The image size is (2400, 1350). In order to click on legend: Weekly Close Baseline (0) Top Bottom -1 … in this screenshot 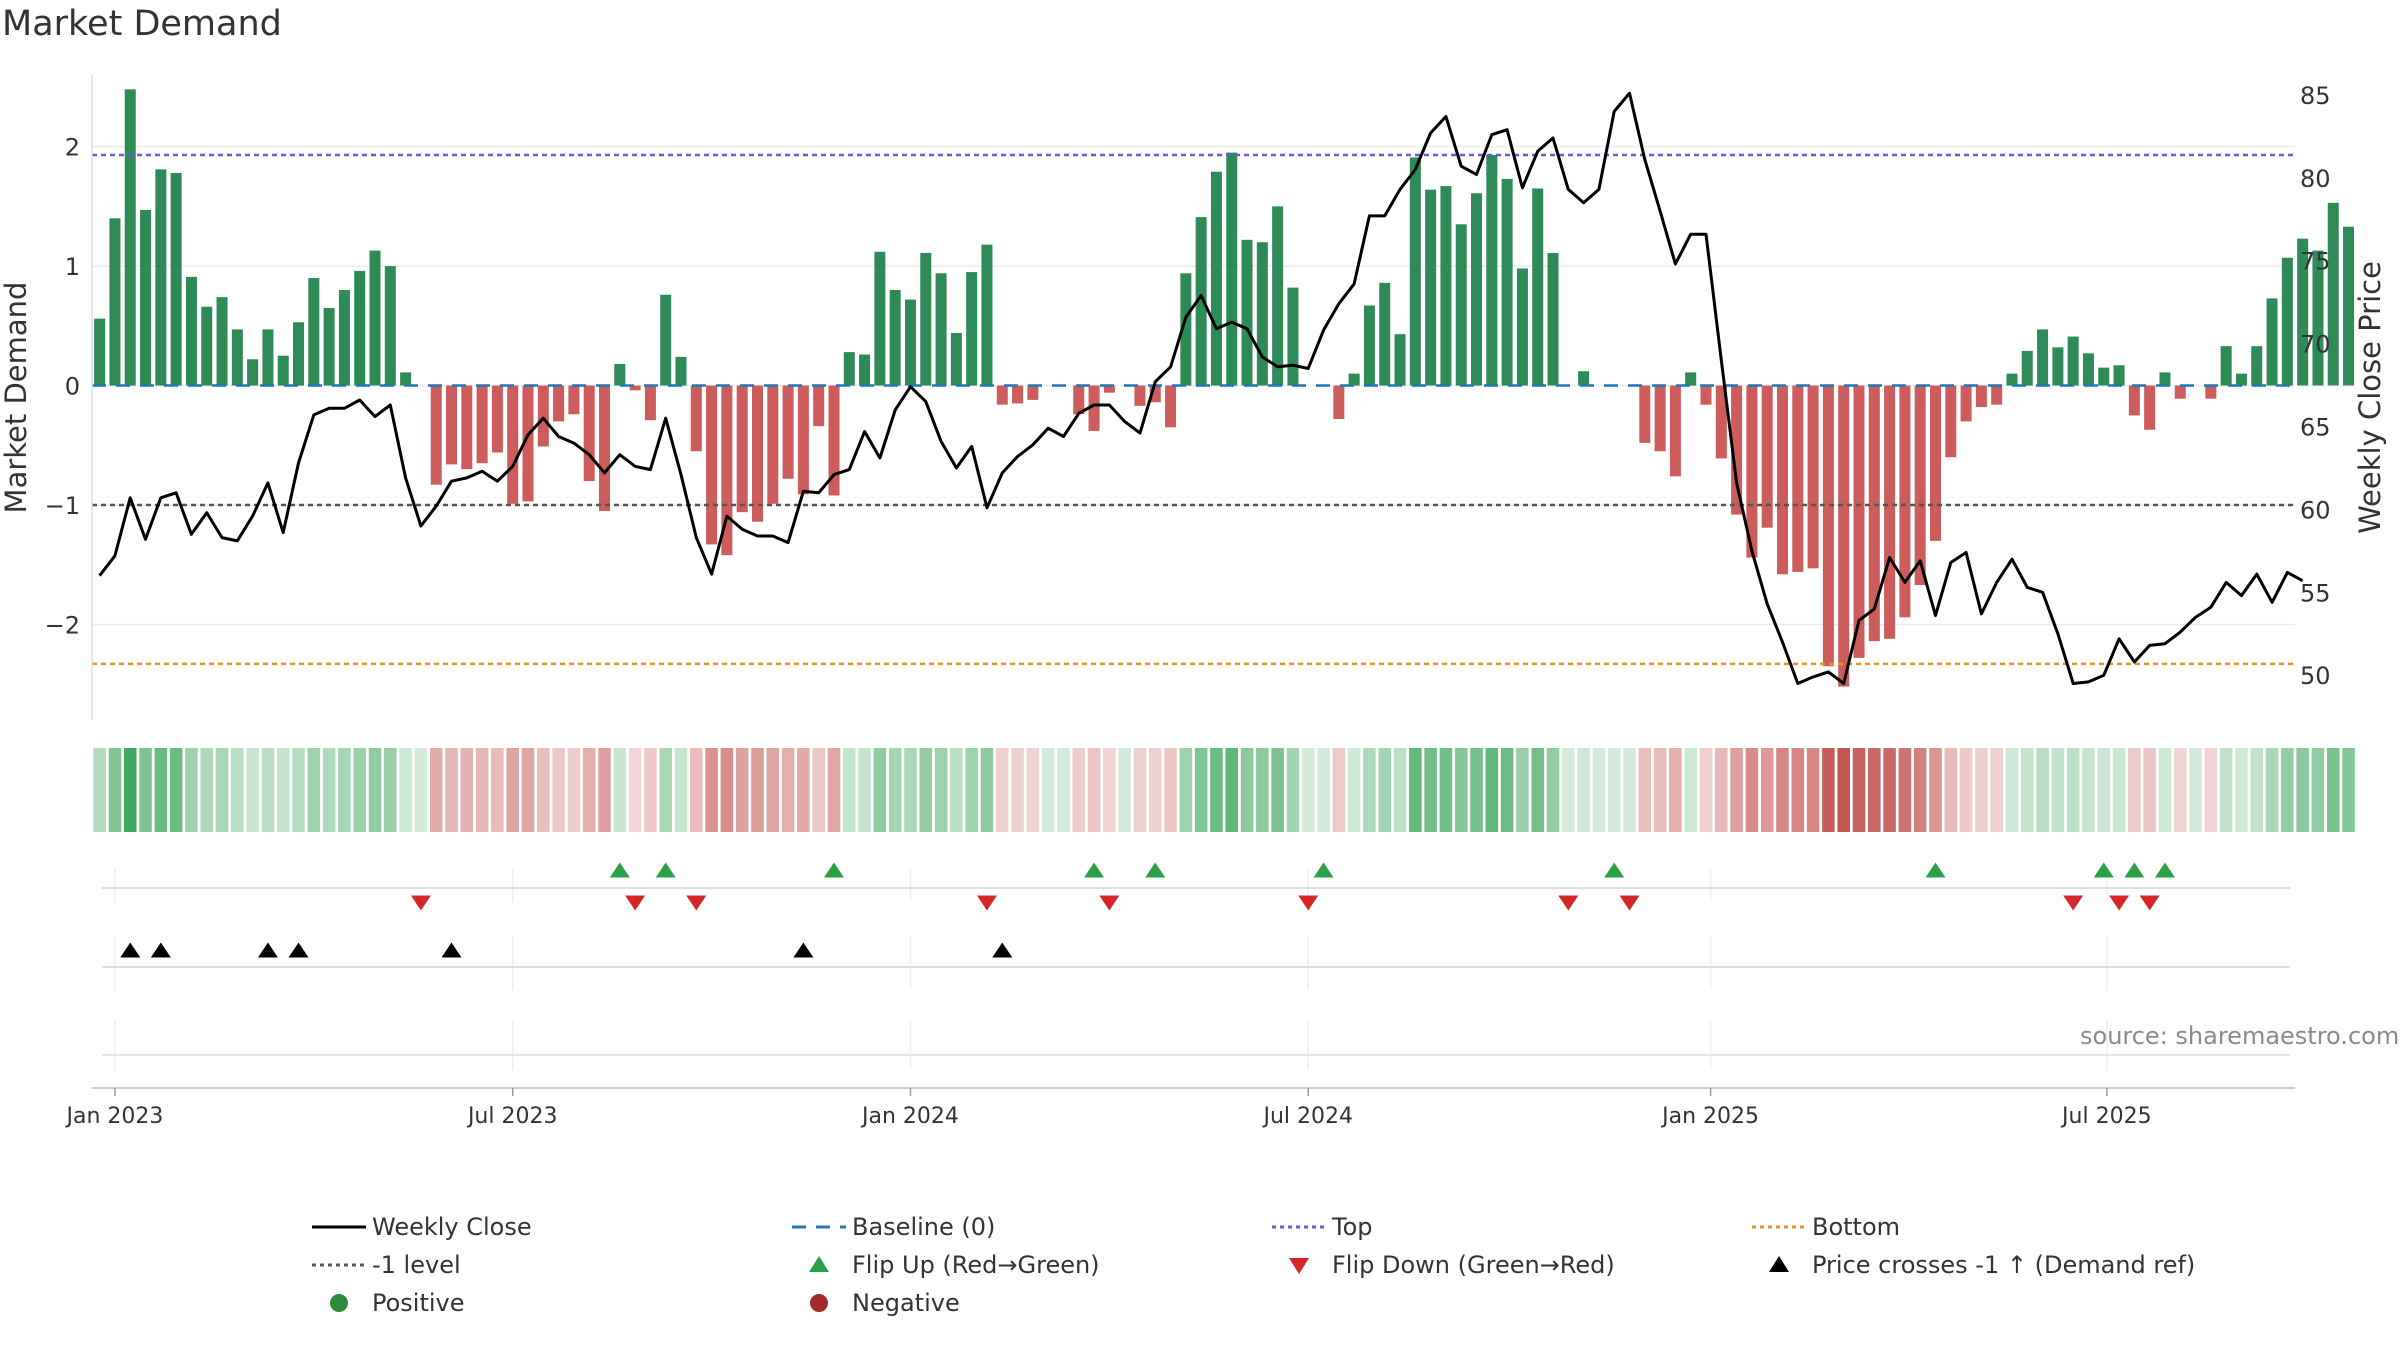, I will do `click(1250, 1270)`.